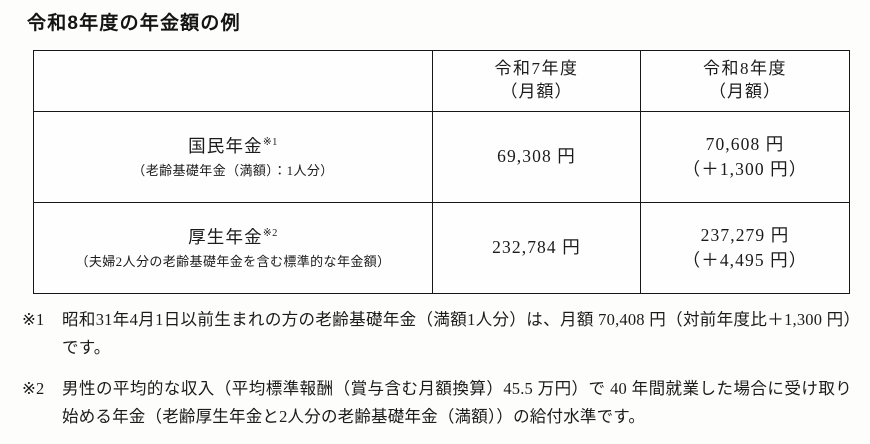 Image resolution: width=870 pixels, height=444 pixels. Describe the element at coordinates (233, 262) in the screenshot. I see `row-label-sub: （夫婦2人分の老齢基礎年金を含む標準的な年金額）` at that location.